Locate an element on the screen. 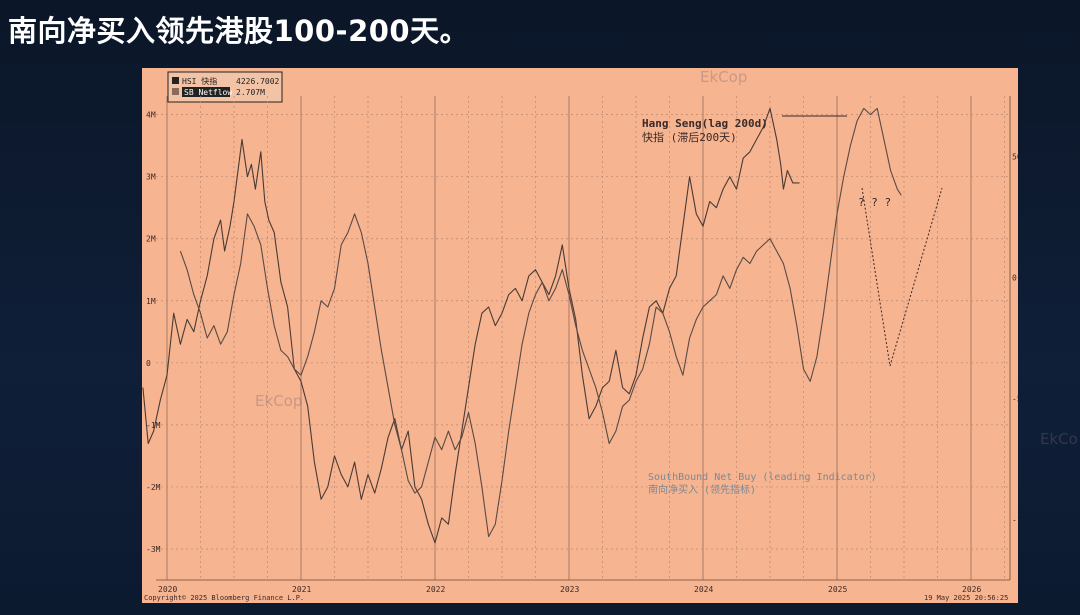 The image size is (1080, 615). annotation-question-marks: ? ? ? is located at coordinates (874, 202).